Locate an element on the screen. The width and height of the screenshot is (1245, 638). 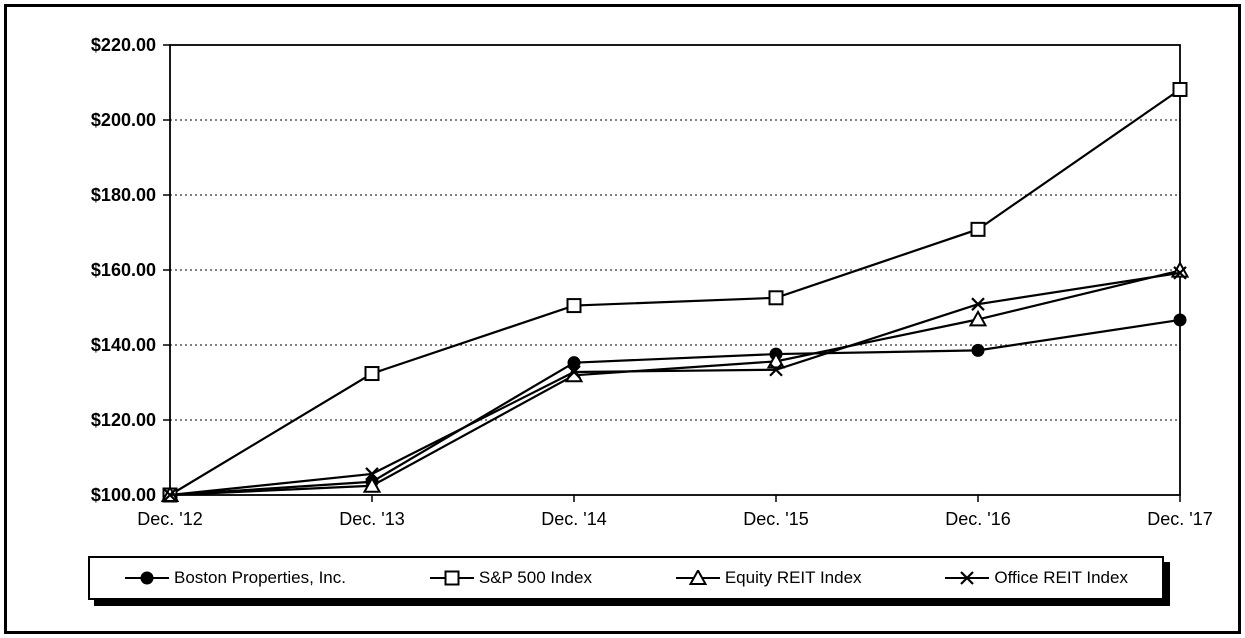
legend-item-sp500: S&P 500 Index is located at coordinates (510, 578).